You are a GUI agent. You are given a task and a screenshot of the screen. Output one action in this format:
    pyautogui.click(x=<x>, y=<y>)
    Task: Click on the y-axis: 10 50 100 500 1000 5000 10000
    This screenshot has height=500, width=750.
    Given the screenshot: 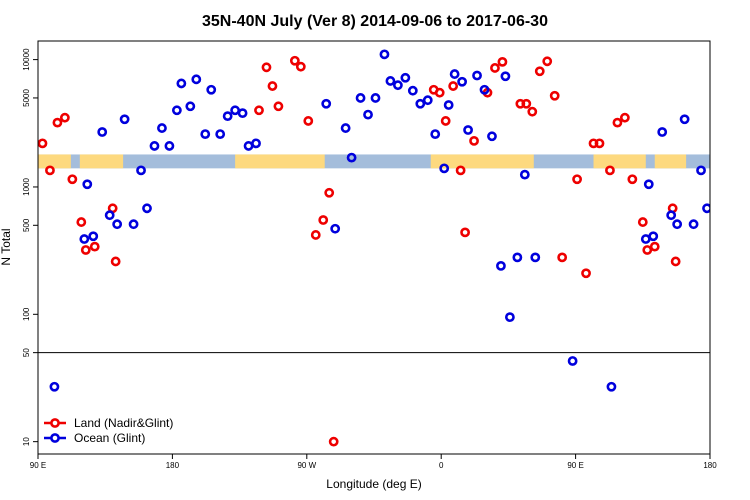 What is the action you would take?
    pyautogui.click(x=30, y=247)
    